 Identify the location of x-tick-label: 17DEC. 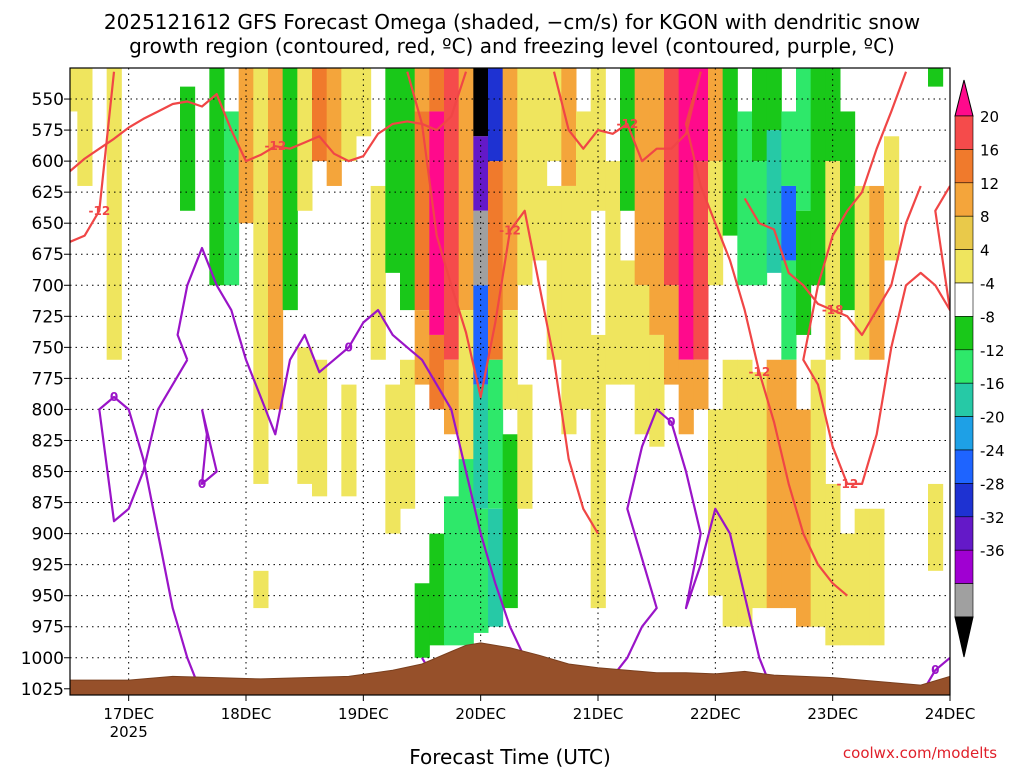
(128, 714).